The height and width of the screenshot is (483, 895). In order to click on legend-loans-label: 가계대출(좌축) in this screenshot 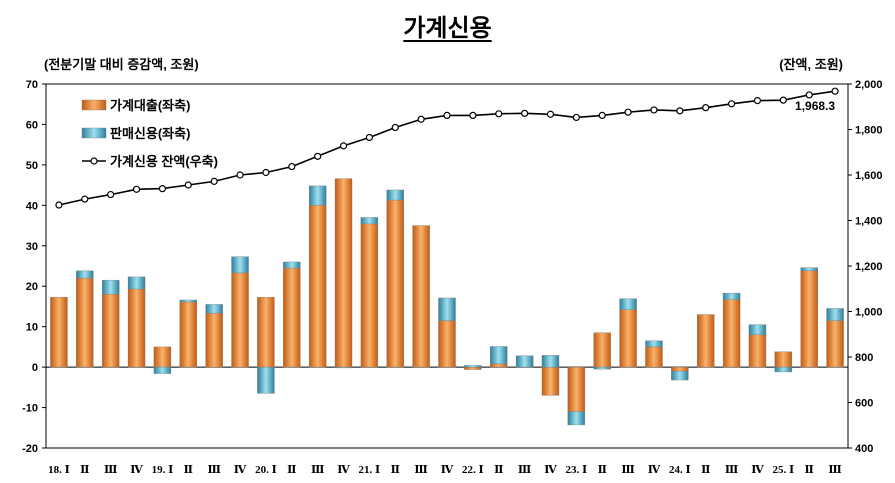, I will do `click(150, 105)`.